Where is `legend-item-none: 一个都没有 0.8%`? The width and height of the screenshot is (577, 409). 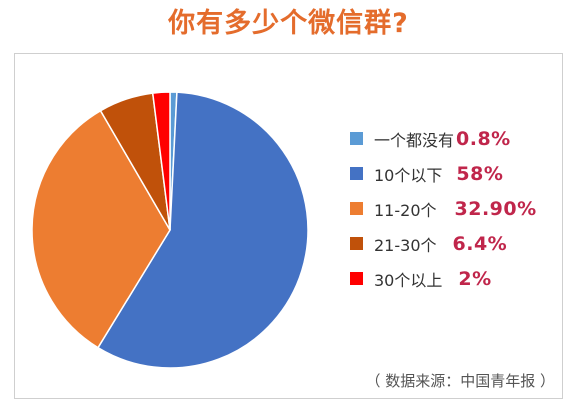 legend-item-none: 一个都没有 0.8% is located at coordinates (460, 138).